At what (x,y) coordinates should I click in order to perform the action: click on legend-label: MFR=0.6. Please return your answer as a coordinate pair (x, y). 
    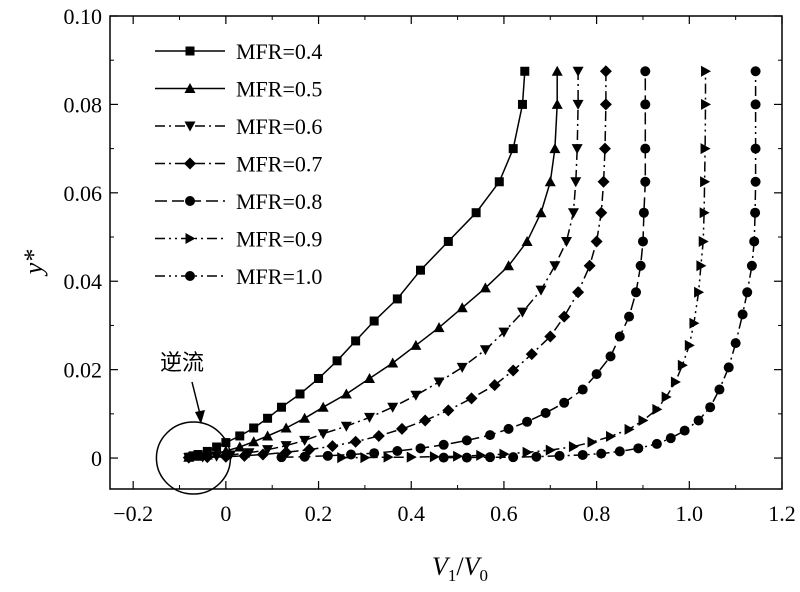
    Looking at the image, I should click on (279, 126).